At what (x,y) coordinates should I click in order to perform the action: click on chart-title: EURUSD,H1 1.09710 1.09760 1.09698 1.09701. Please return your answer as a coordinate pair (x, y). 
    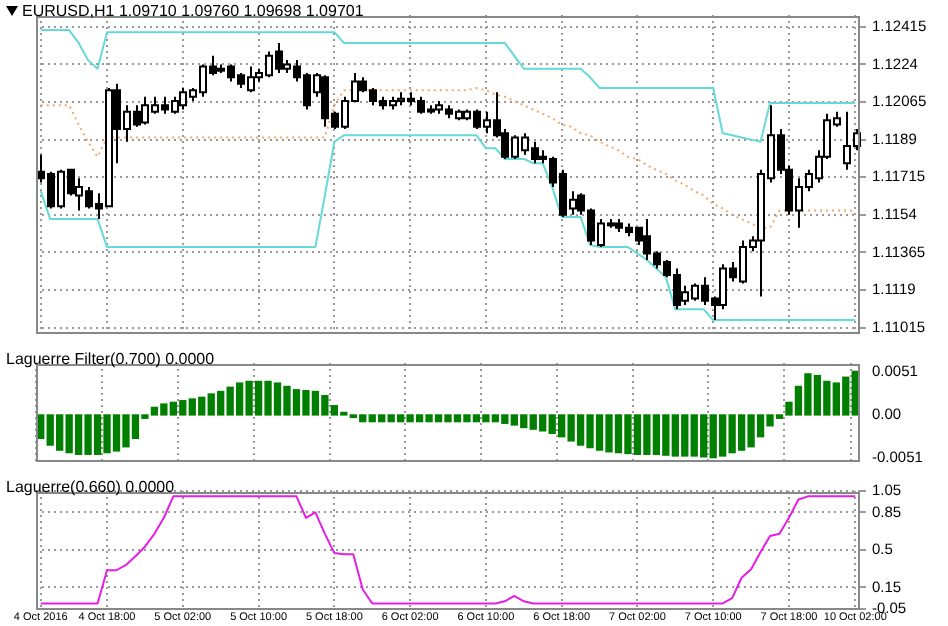
    Looking at the image, I should click on (193, 11).